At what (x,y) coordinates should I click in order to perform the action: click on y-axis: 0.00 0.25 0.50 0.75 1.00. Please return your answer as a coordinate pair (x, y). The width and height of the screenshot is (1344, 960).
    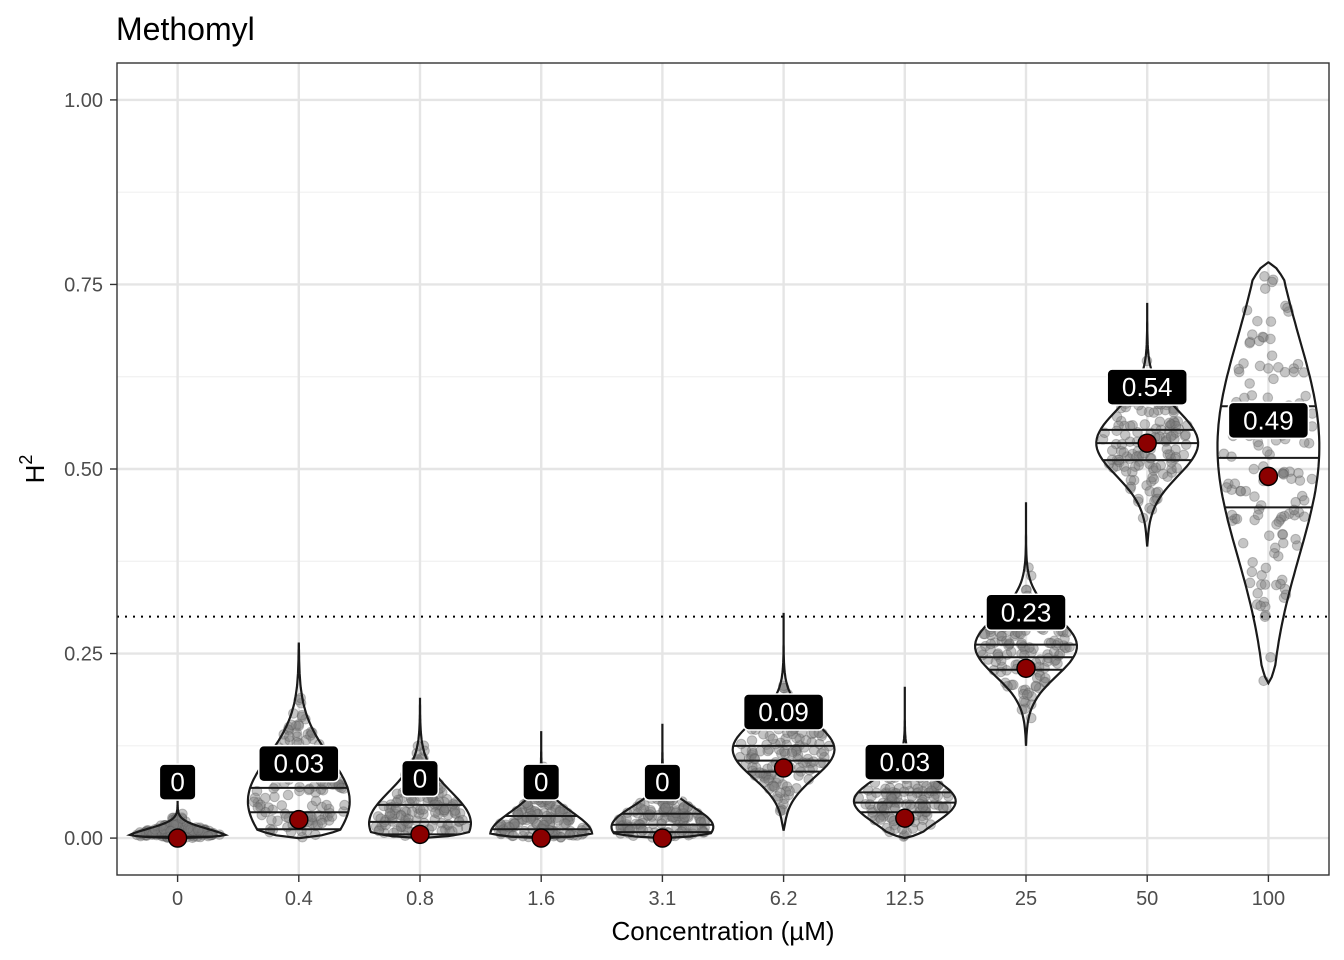
    Looking at the image, I should click on (90, 470).